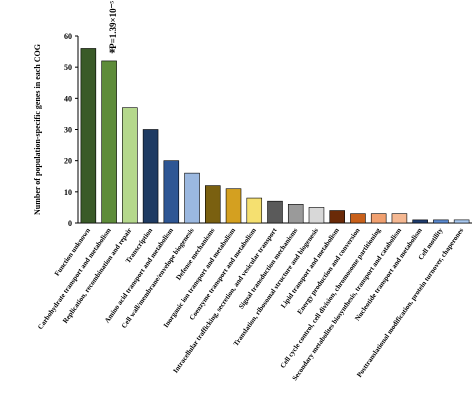  I want to click on p-value-label: P=1.39×10⁻⁵, so click(113, 25).